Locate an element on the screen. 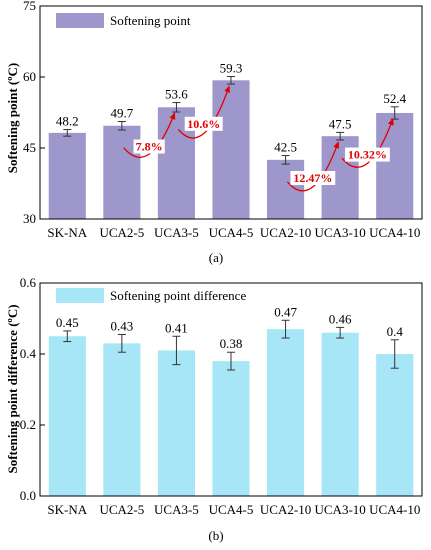  panel-a-y-tick-label: 75 is located at coordinates (29, 6).